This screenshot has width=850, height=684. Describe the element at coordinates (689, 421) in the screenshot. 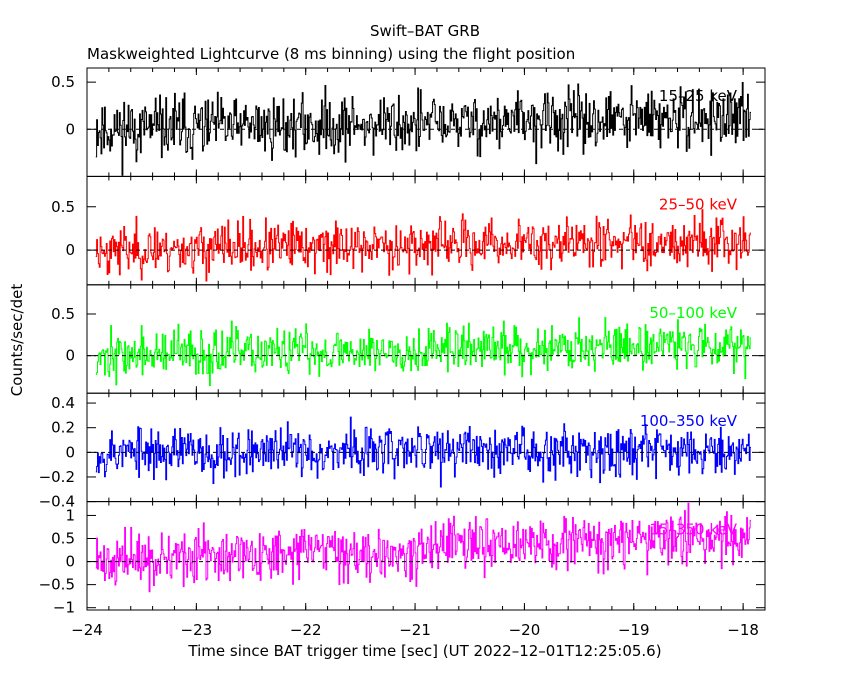

I see `band-label: 100–350 keV` at that location.